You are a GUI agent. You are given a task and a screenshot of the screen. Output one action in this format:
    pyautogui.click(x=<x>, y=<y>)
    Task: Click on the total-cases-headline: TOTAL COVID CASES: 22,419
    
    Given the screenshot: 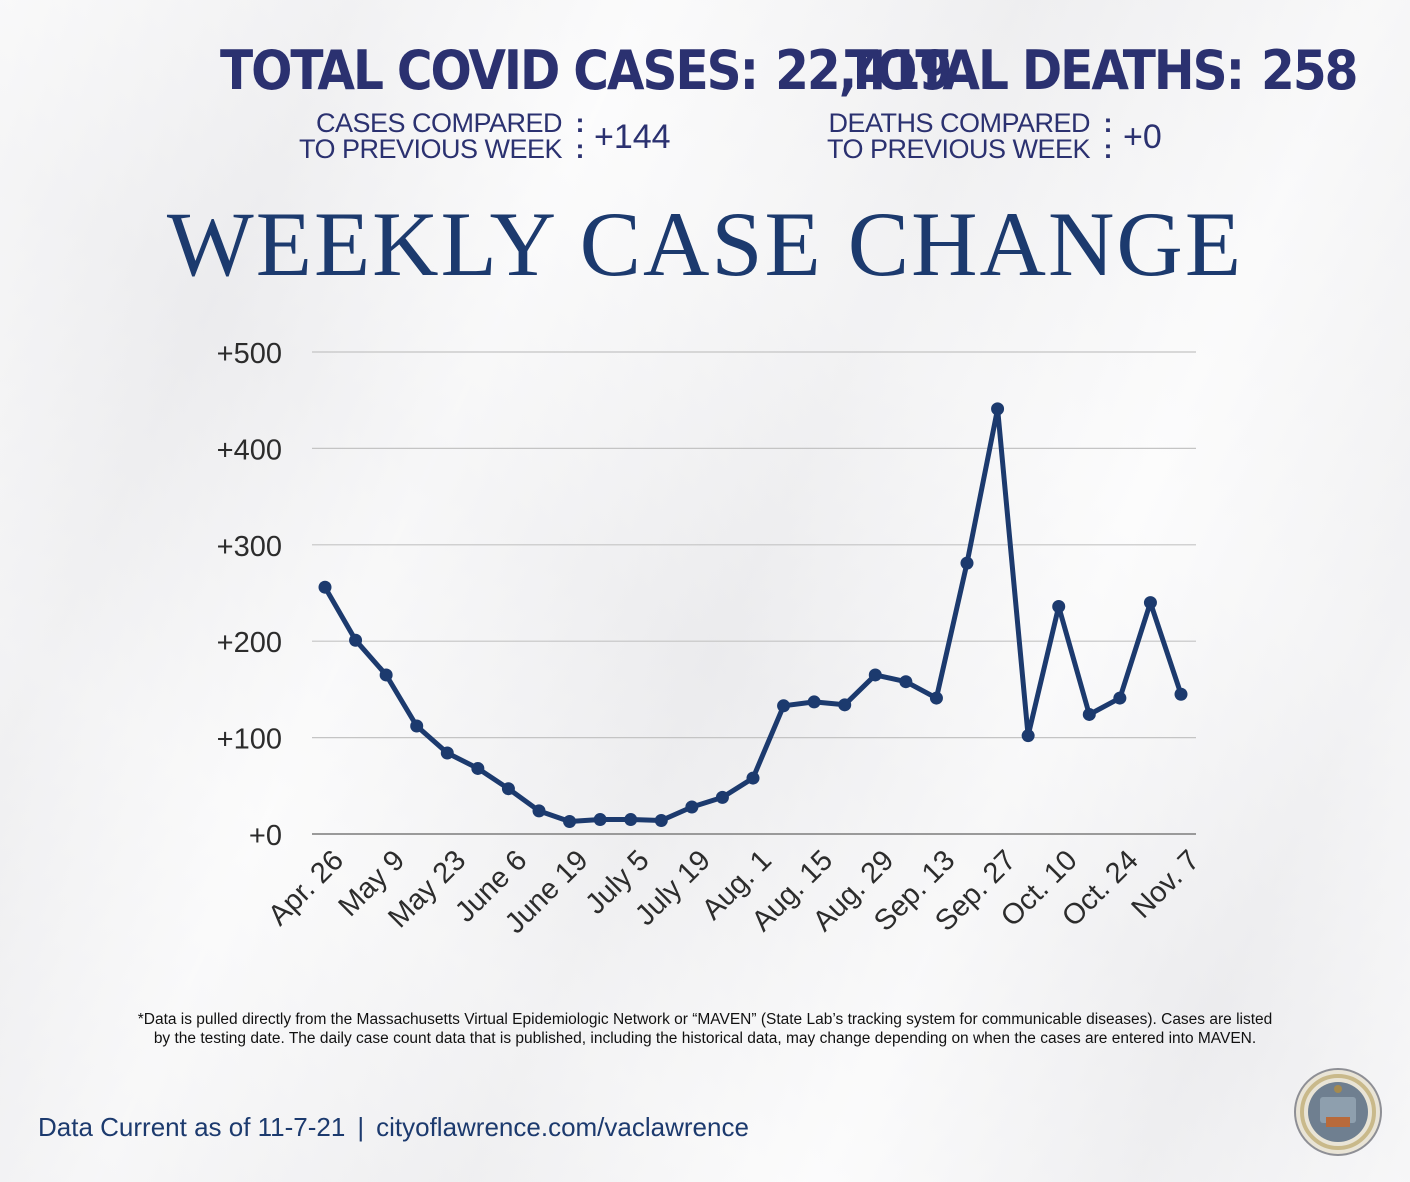 What is the action you would take?
    pyautogui.click(x=586, y=71)
    